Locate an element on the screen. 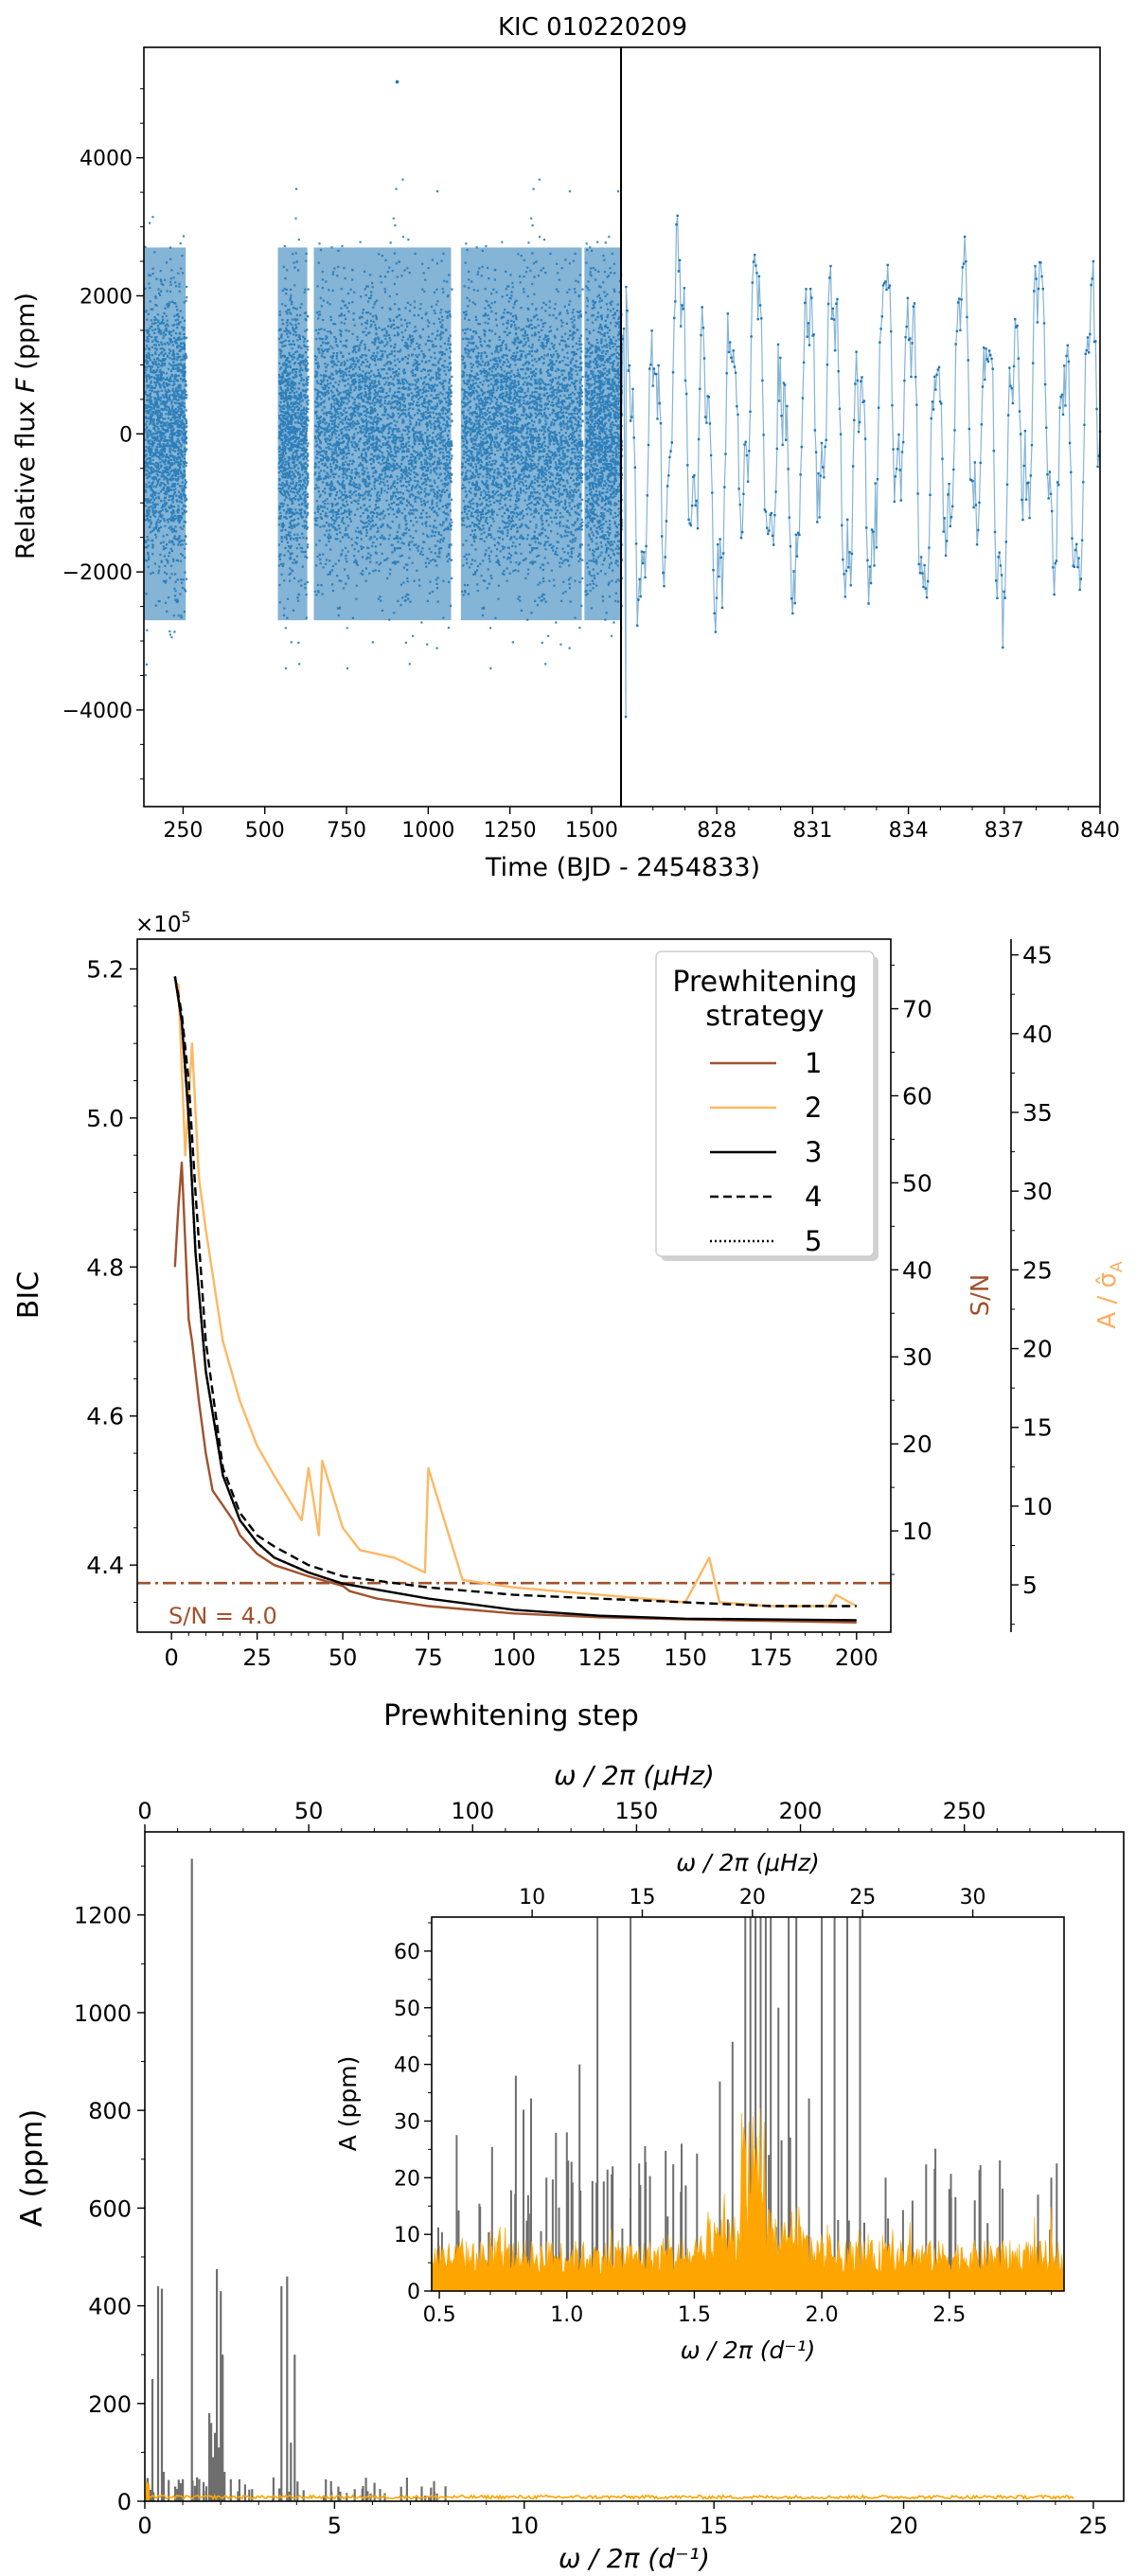 The height and width of the screenshot is (2576, 1136). bic-y-tick-label: 4.8 is located at coordinates (105, 1267).